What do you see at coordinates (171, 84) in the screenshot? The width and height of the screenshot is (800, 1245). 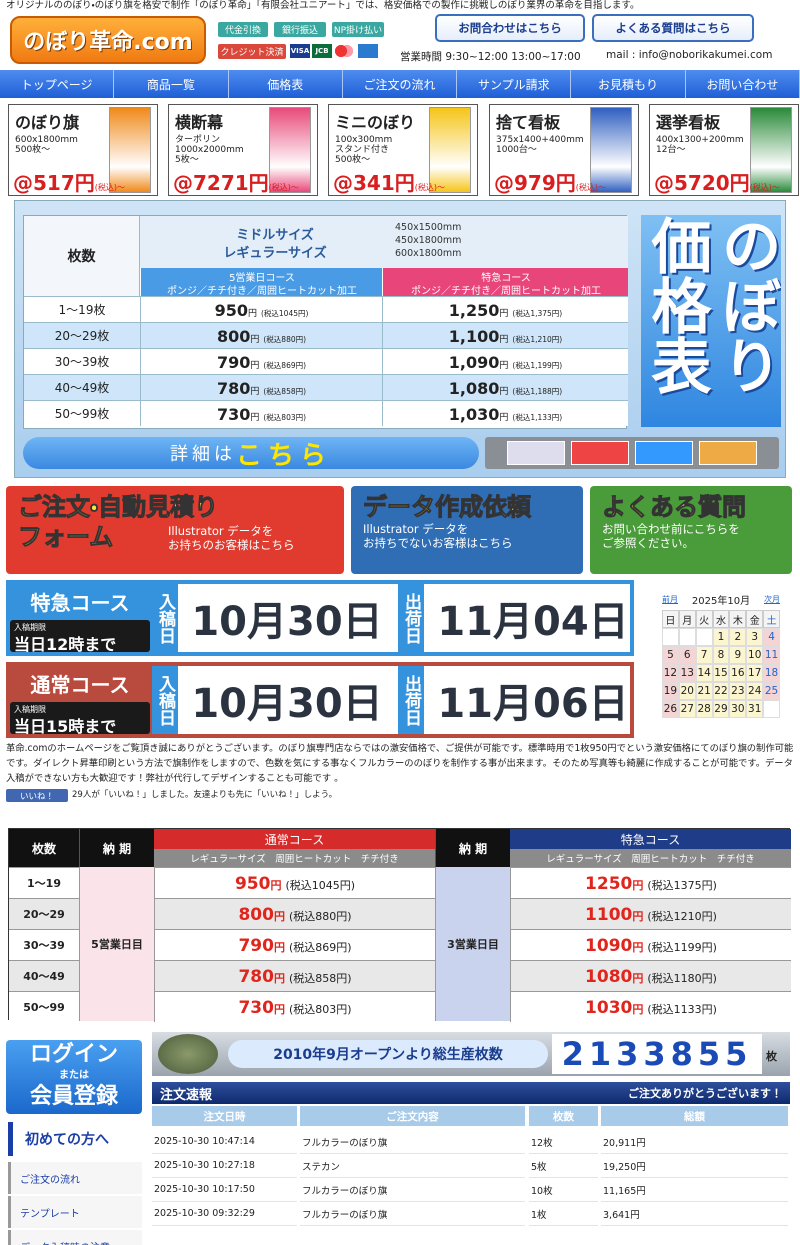 I see `nav-item: 商品一覧` at bounding box center [171, 84].